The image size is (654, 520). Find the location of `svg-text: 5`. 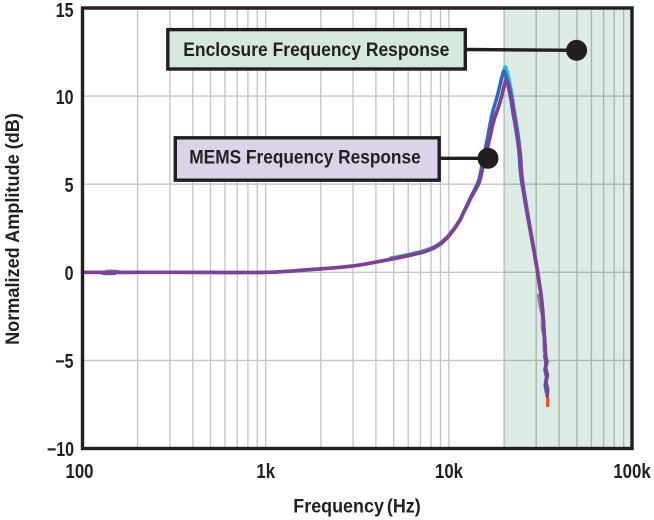

svg-text: 5 is located at coordinates (69, 185).